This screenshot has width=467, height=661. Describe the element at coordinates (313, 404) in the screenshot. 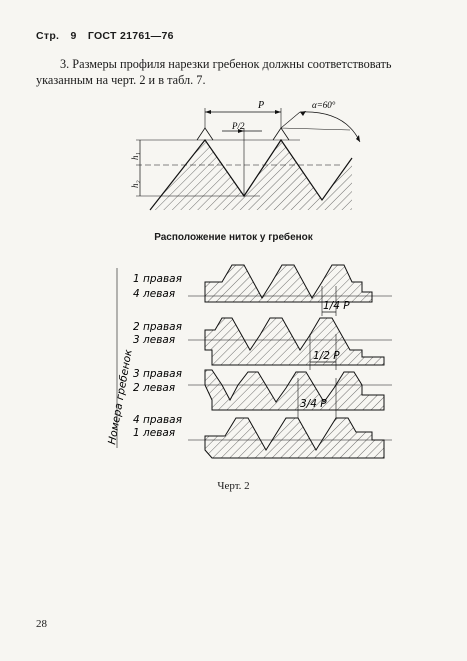

I see `offset-label-3: 3/4 P` at that location.